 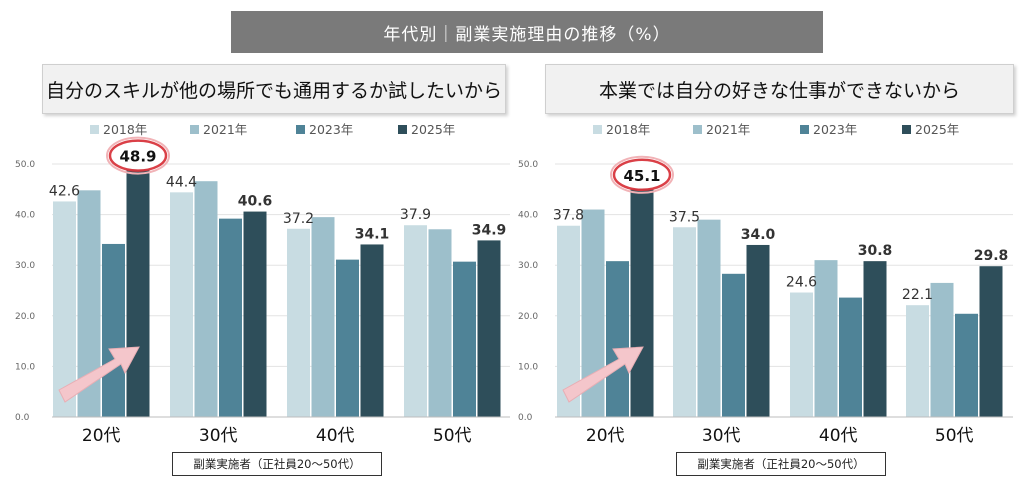 I want to click on c0-trend-arrow-icon, so click(x=99, y=374).